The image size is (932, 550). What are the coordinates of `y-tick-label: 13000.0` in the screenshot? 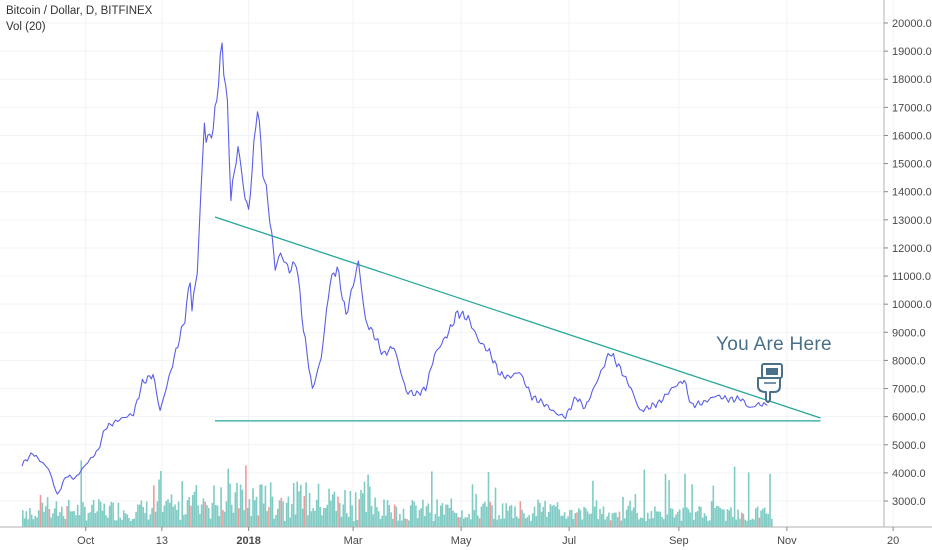 It's located at (912, 221).